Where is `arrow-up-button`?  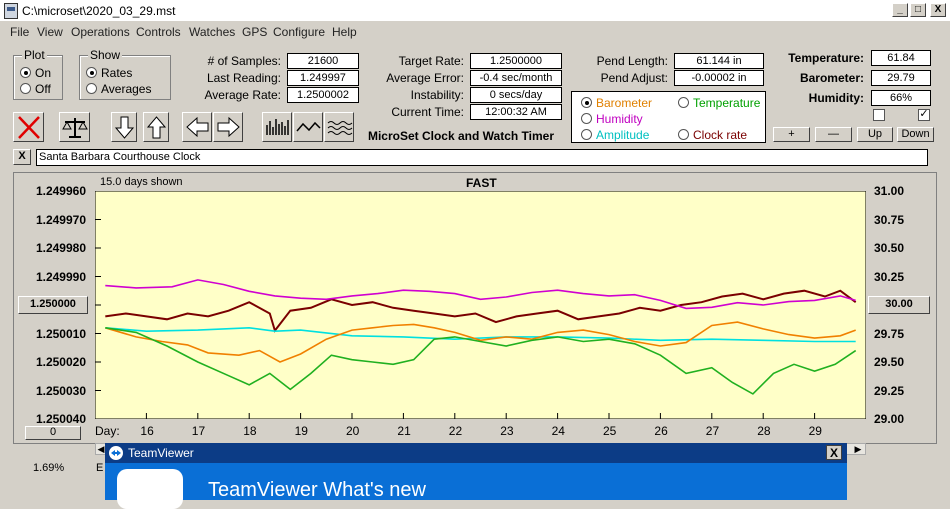
arrow-up-button is located at coordinates (156, 127).